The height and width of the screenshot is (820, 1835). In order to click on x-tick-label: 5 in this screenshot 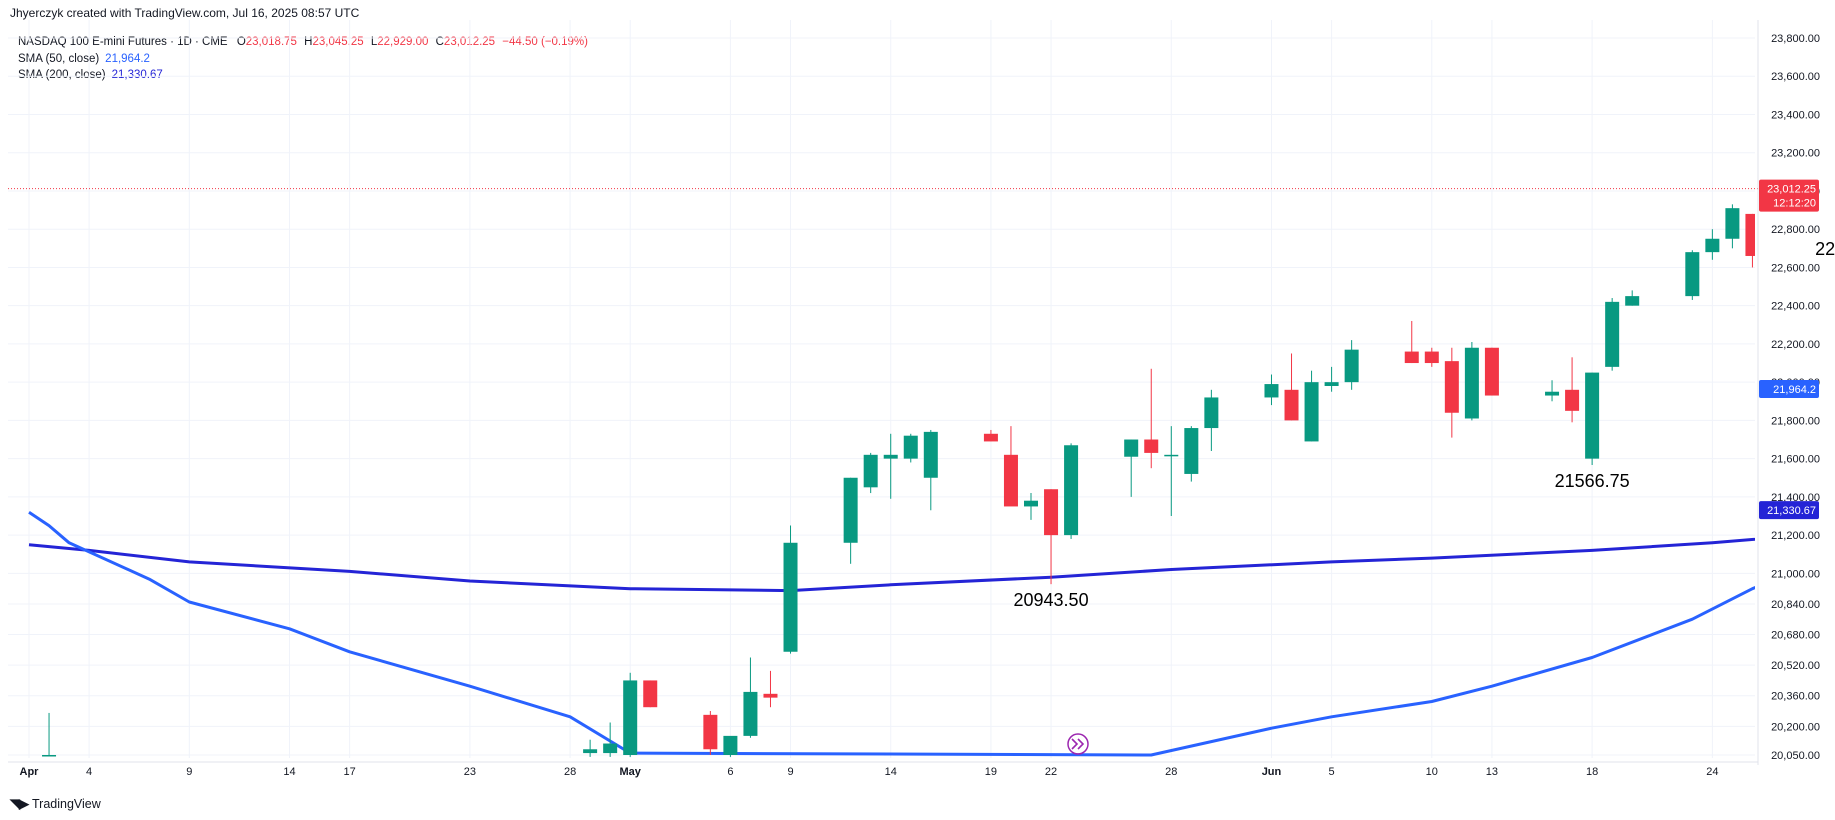, I will do `click(1332, 772)`.